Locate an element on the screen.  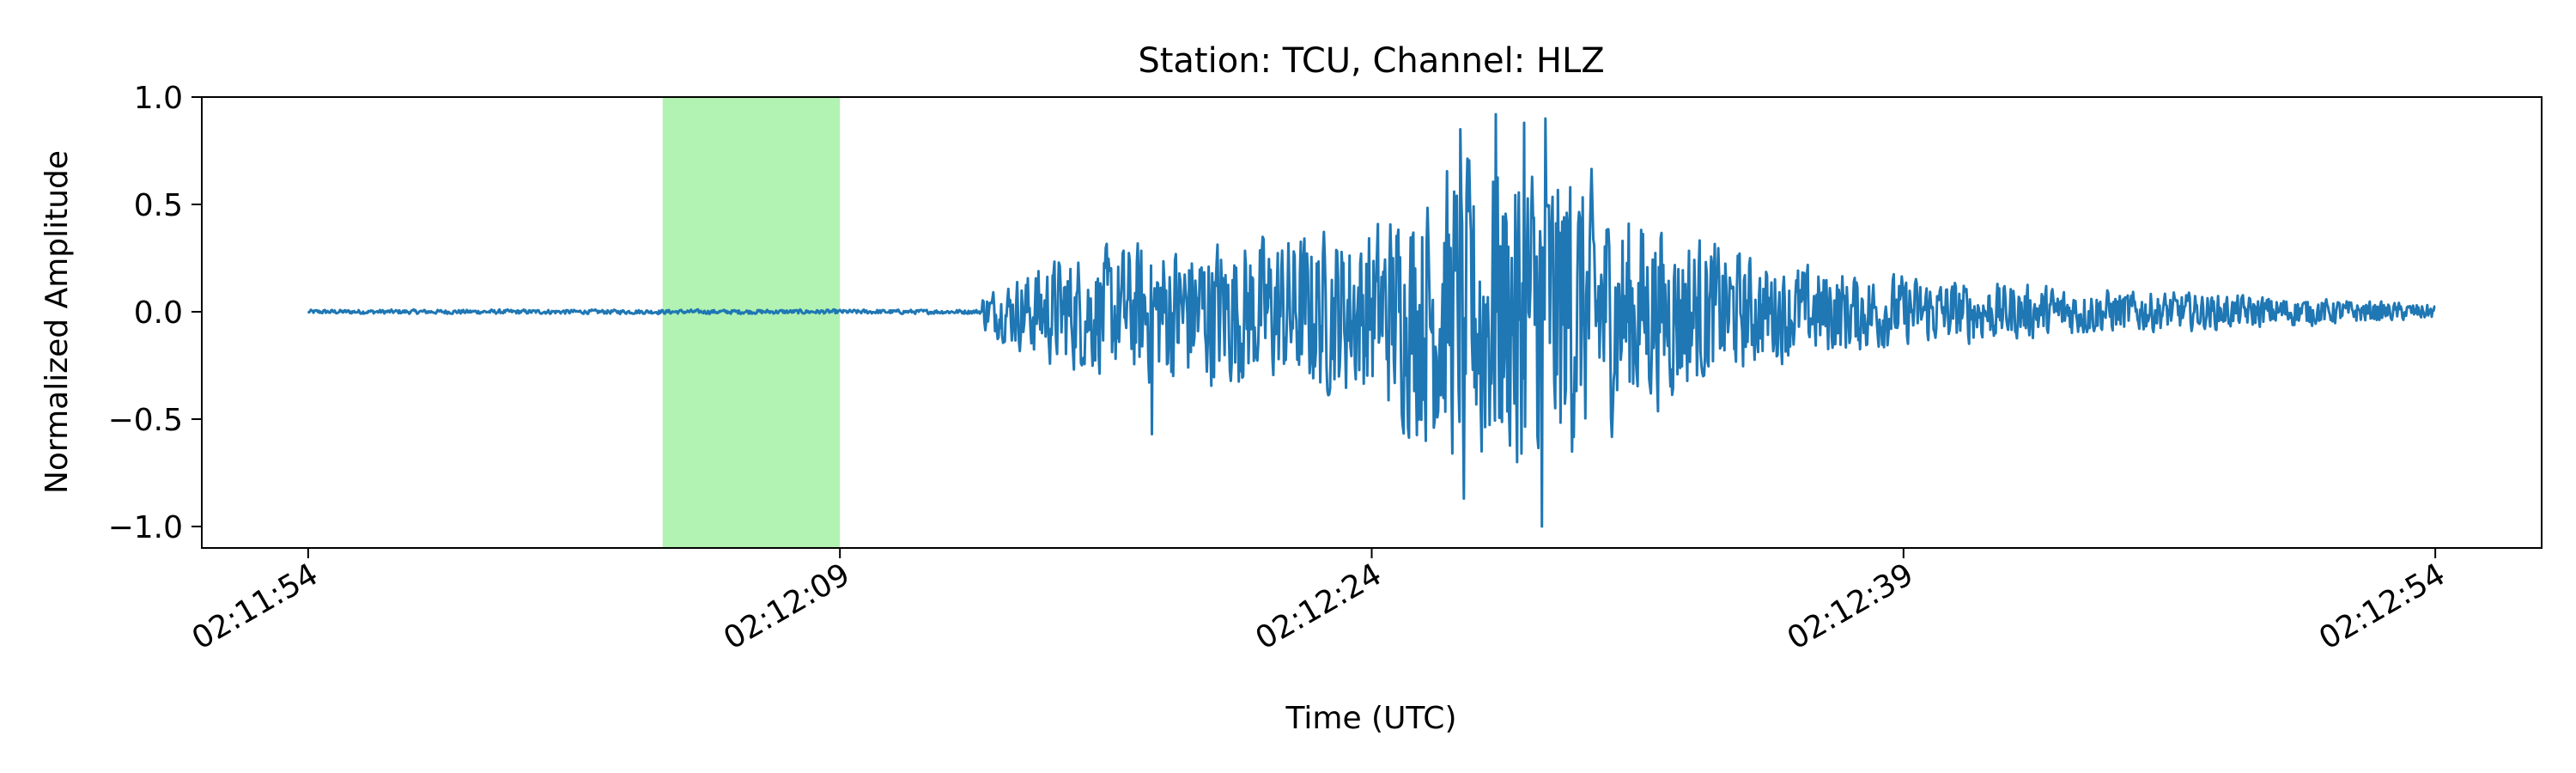
x-tick-label: 02:12:09 is located at coordinates (787, 606).